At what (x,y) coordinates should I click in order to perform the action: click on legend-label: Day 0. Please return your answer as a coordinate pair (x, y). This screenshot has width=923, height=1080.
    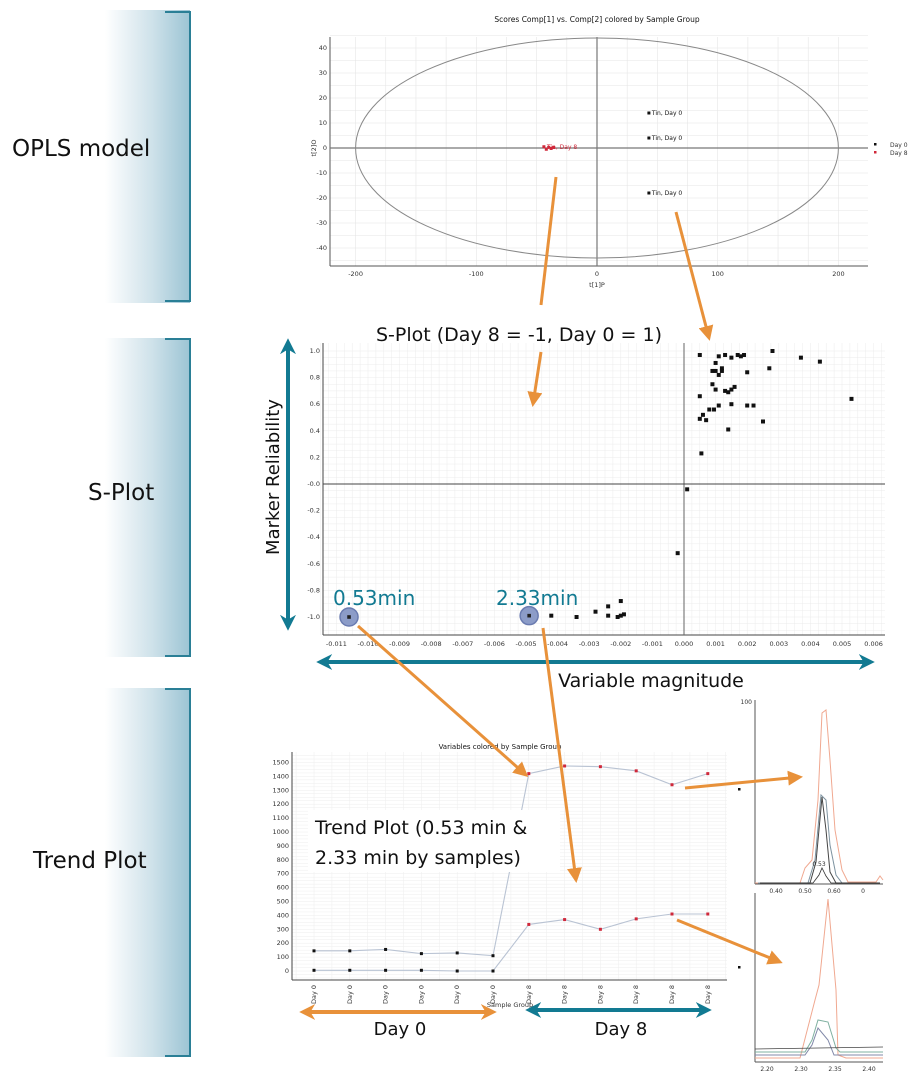
    Looking at the image, I should click on (899, 145).